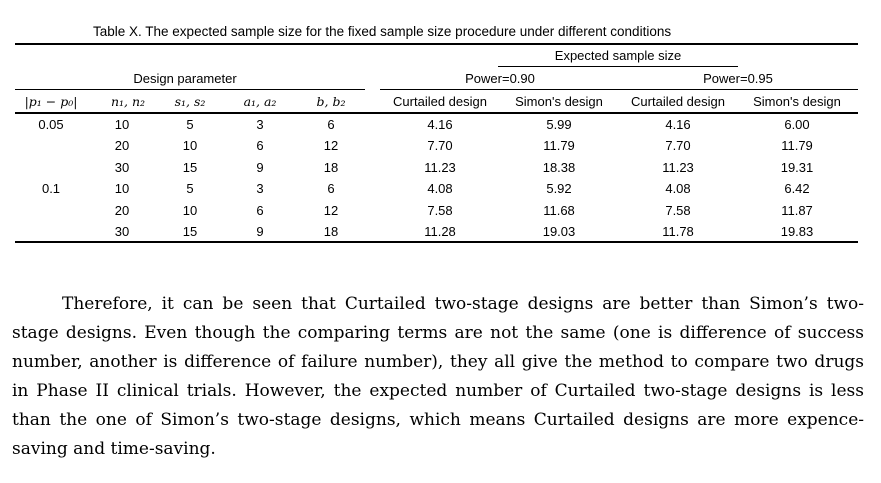 The width and height of the screenshot is (881, 483). Describe the element at coordinates (190, 101) in the screenshot. I see `col-header-s: s₁, s₂` at that location.